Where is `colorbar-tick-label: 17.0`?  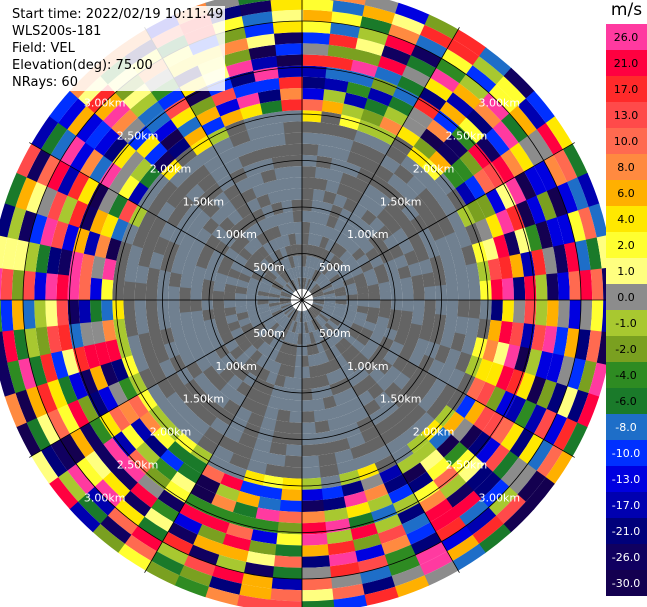 colorbar-tick-label: 17.0 is located at coordinates (626, 89).